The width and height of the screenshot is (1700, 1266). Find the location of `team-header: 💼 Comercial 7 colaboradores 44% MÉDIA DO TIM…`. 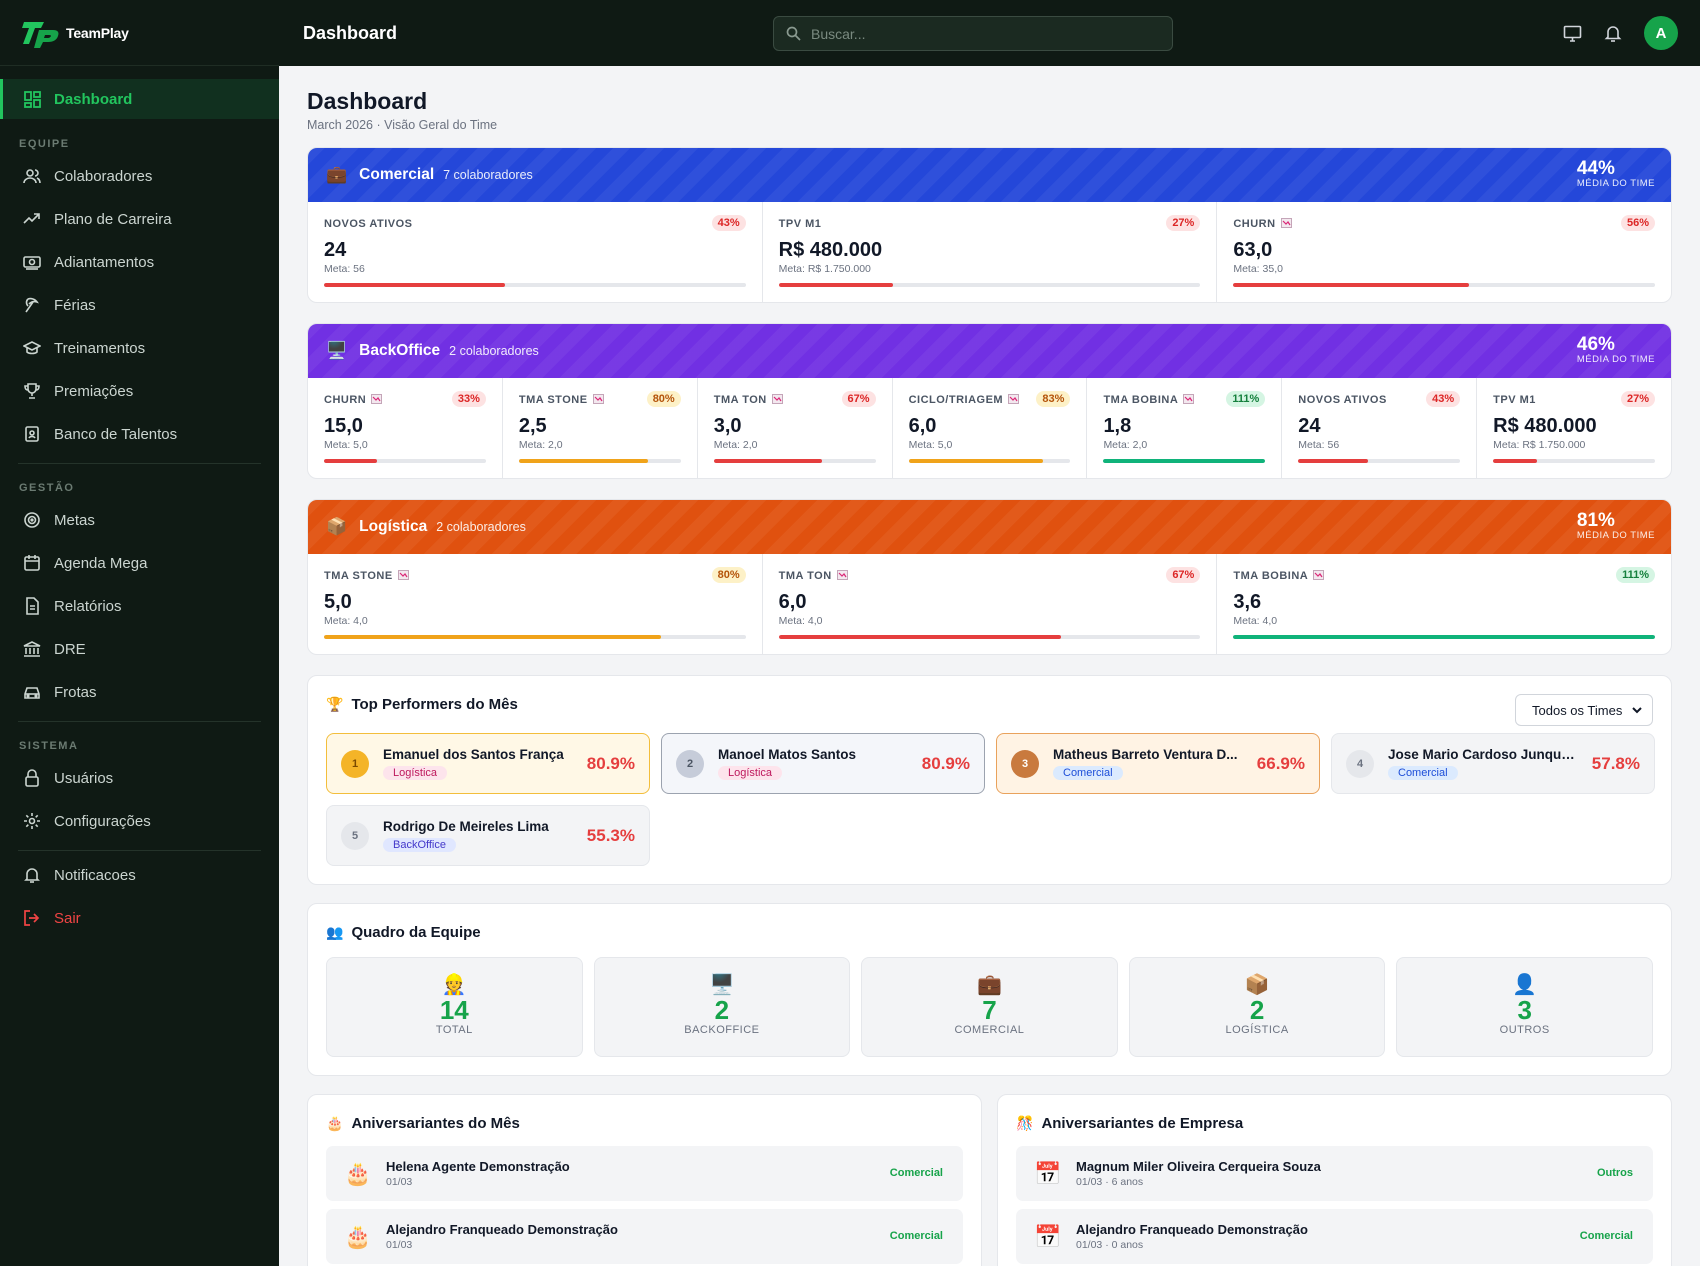

team-header: 💼 Comercial 7 colaboradores 44% MÉDIA DO TIM… is located at coordinates (989, 175).